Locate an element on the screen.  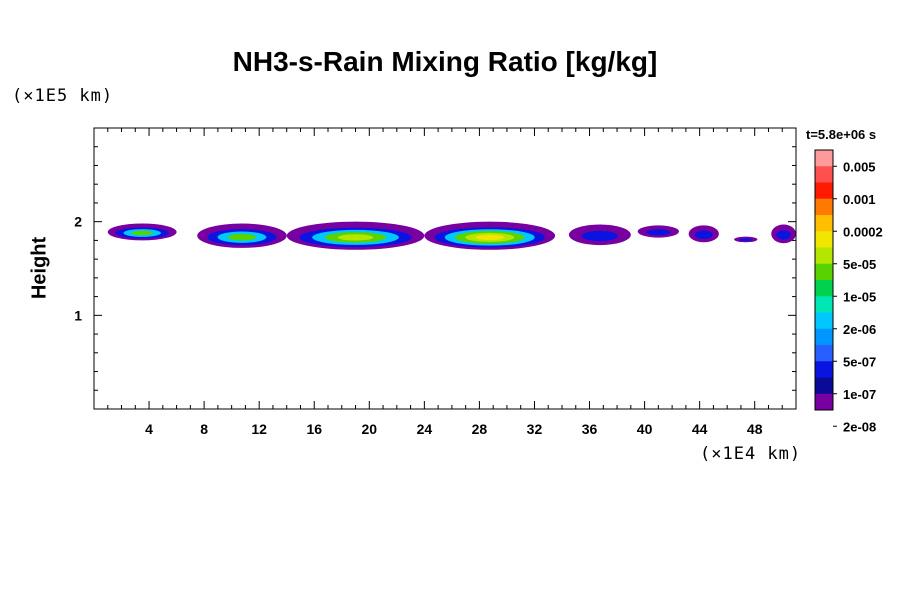
x-tick-label: 44 is located at coordinates (700, 429).